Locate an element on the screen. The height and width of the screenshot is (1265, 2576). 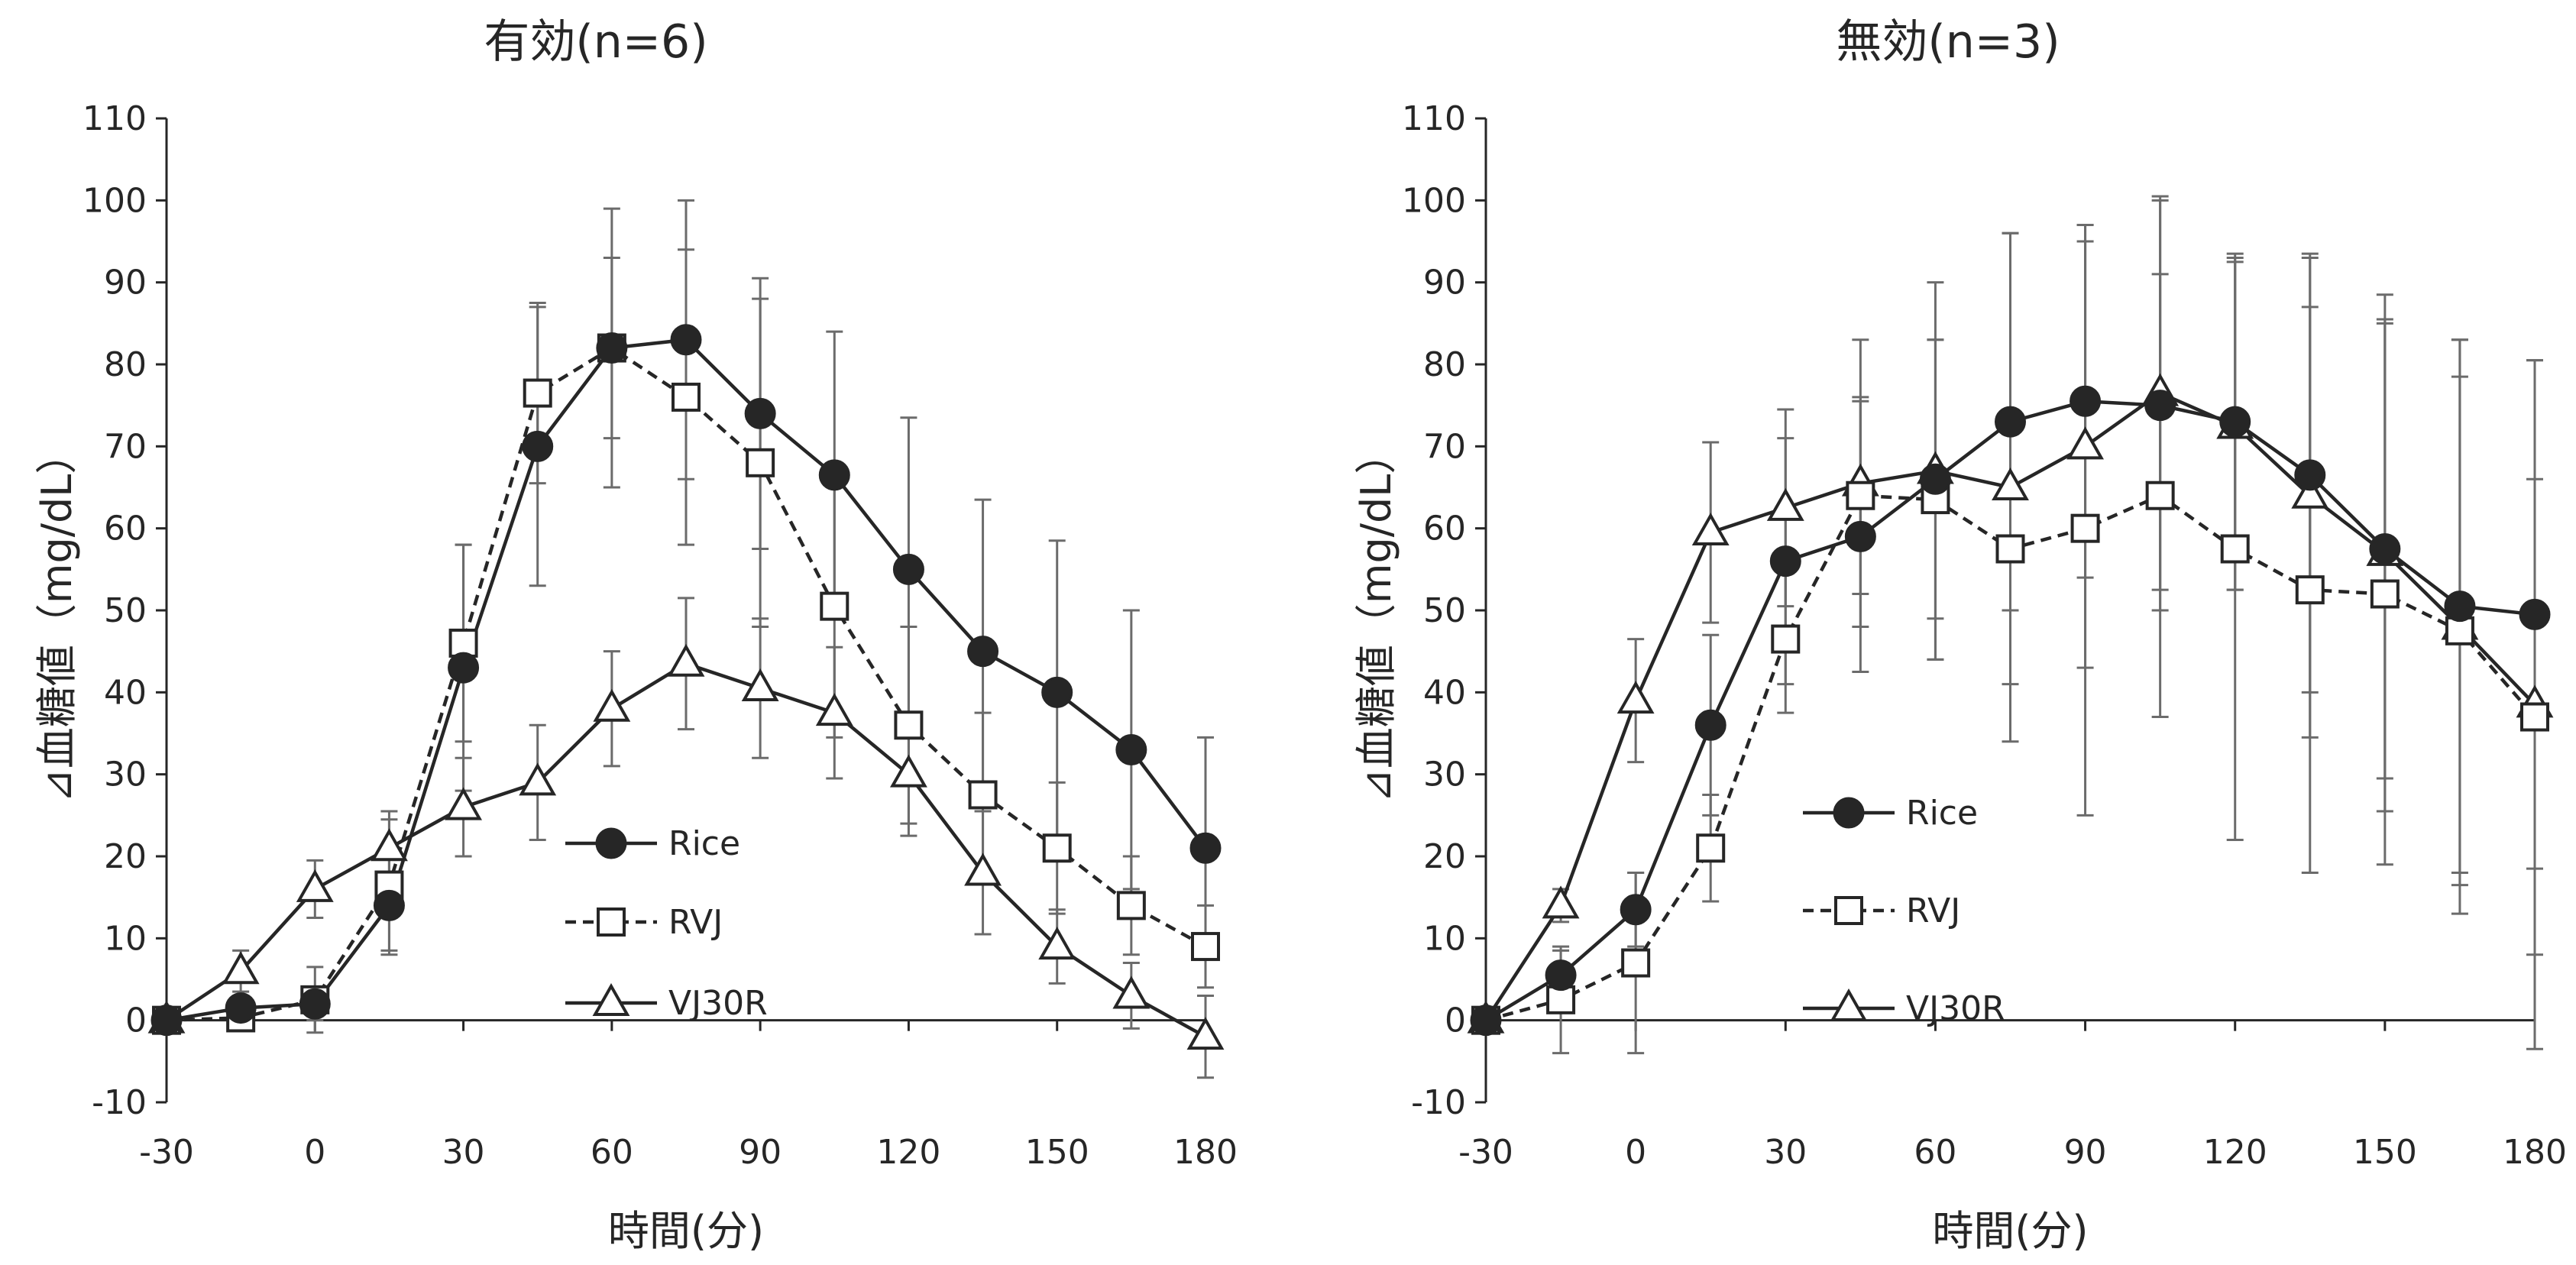
y-tick-label: 20 is located at coordinates (125, 856).